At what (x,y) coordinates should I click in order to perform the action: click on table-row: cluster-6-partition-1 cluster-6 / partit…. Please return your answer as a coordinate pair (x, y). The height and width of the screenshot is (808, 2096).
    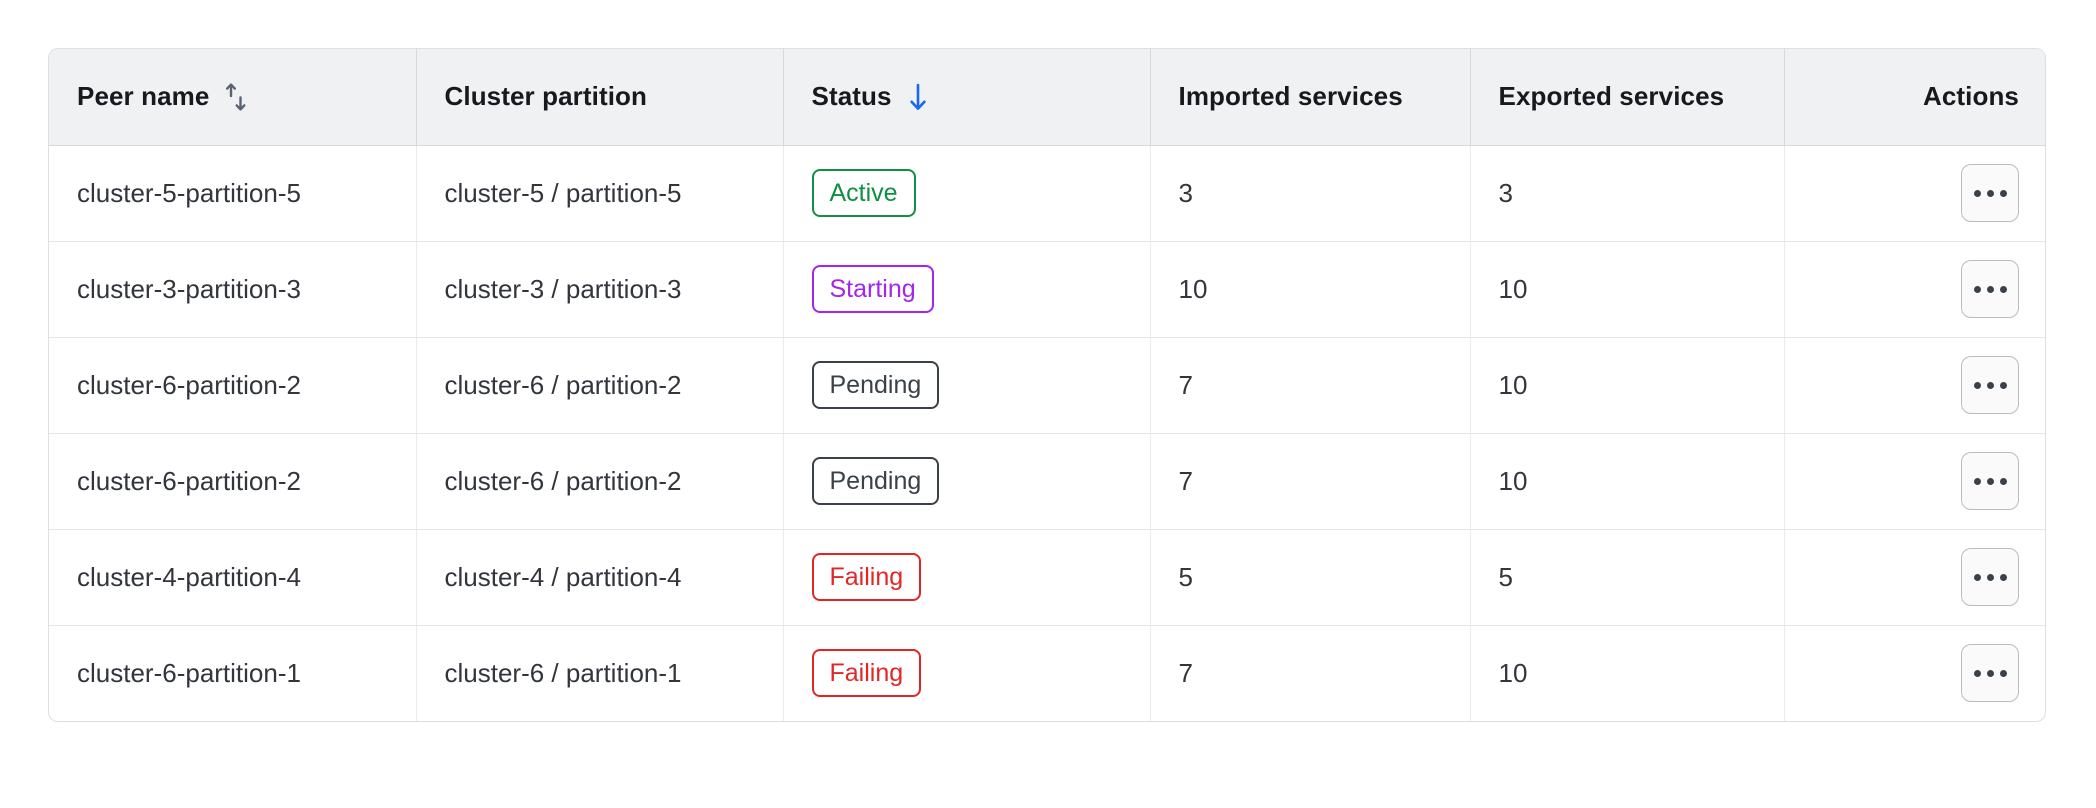
    Looking at the image, I should click on (1047, 673).